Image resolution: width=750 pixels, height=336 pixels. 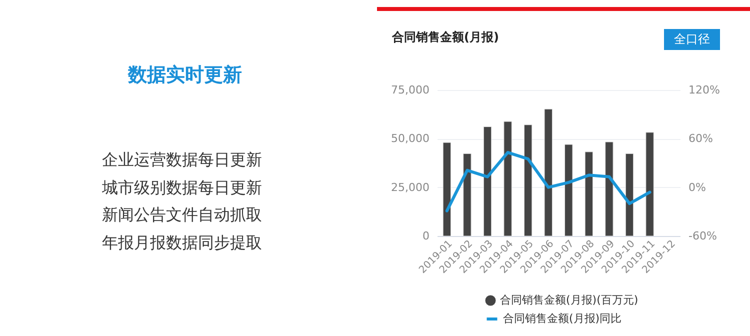 I want to click on y-tick-label: 50,000, so click(x=410, y=139).